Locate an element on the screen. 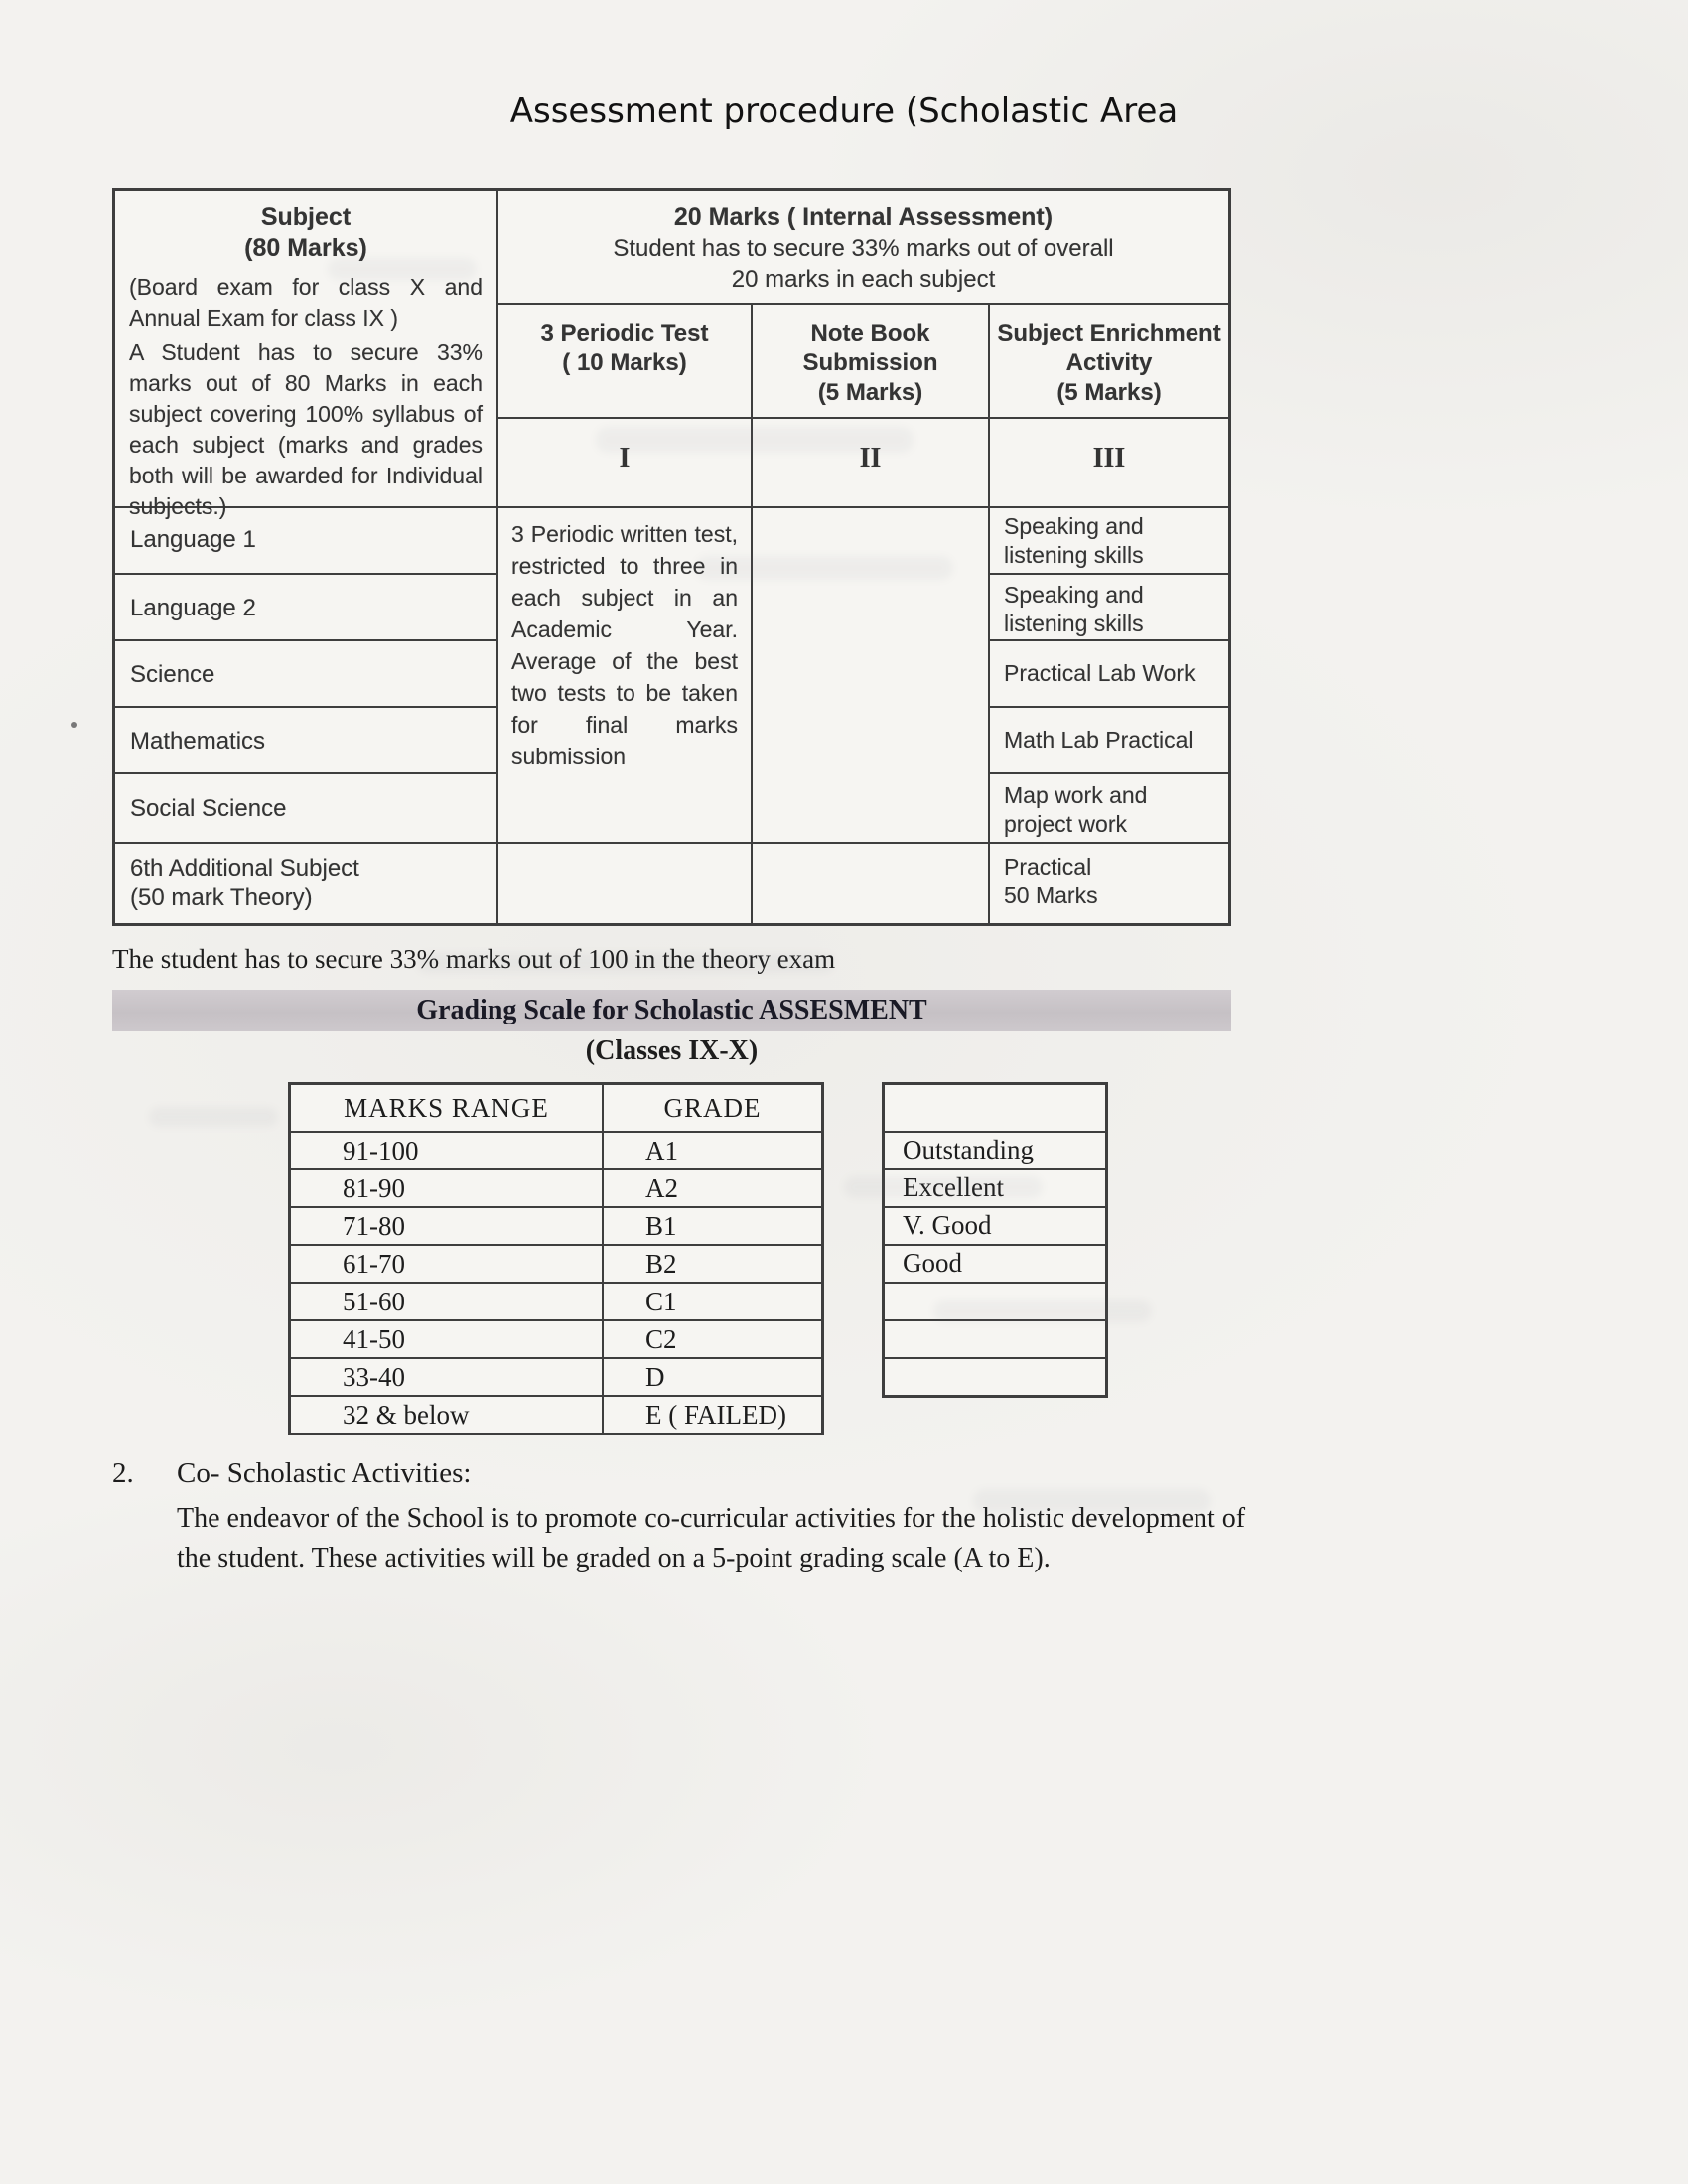 The width and height of the screenshot is (1688, 2184). numeral-row: I II III is located at coordinates (863, 463).